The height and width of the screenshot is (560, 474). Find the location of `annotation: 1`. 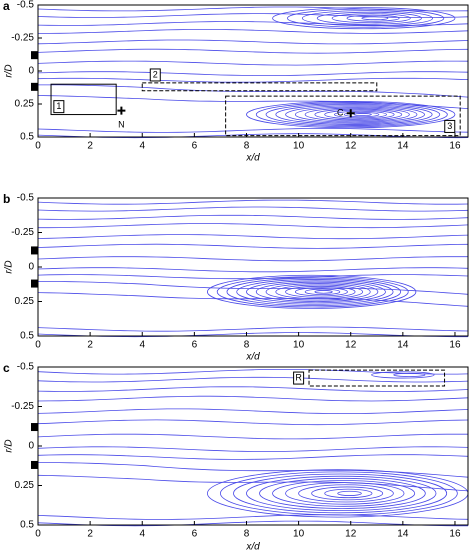

annotation: 1 is located at coordinates (58, 106).